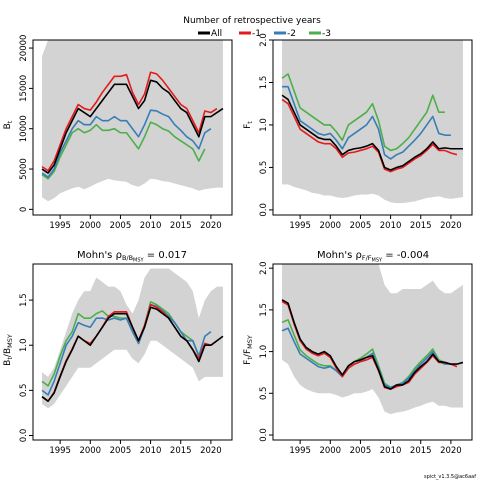  What do you see at coordinates (24, 128) in the screenshot?
I see `y-tick-label: 10000` at bounding box center [24, 128].